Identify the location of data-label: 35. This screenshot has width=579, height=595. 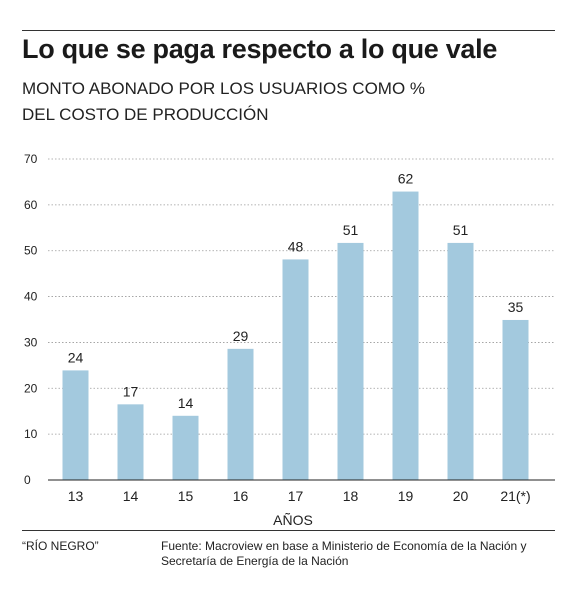
(516, 307).